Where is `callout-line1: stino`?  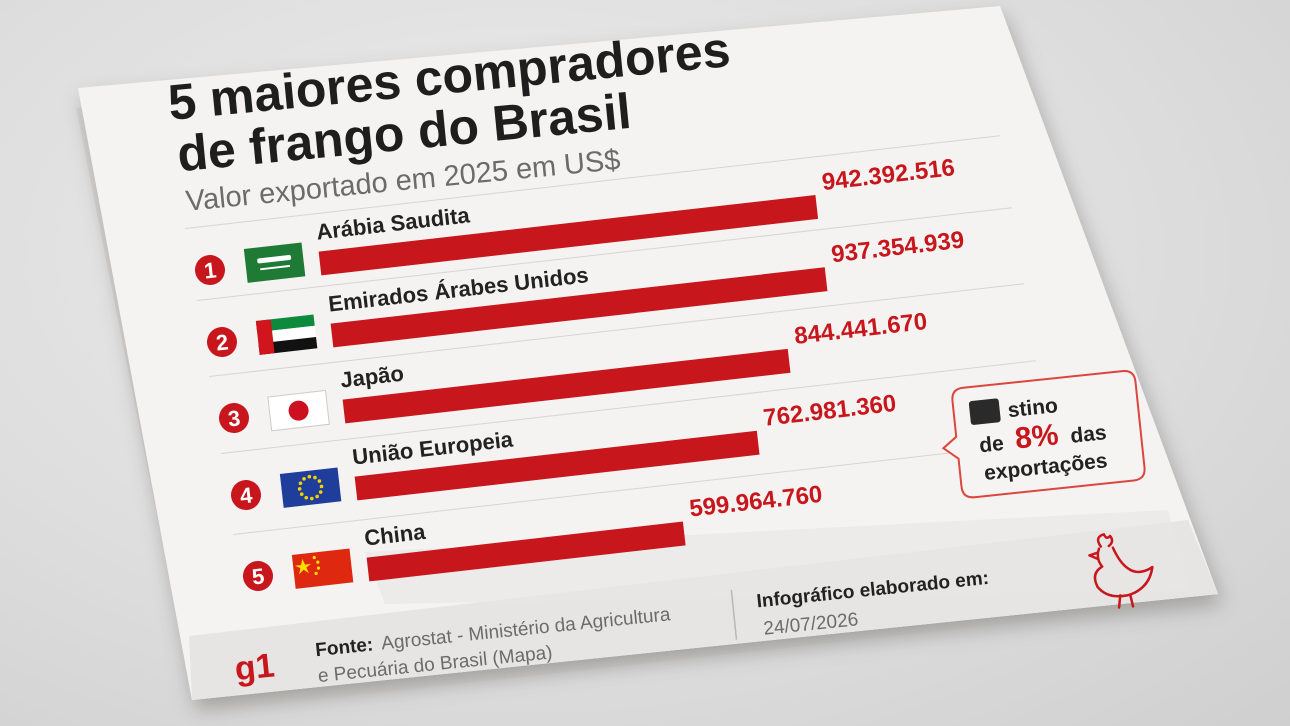
callout-line1: stino is located at coordinates (1033, 408).